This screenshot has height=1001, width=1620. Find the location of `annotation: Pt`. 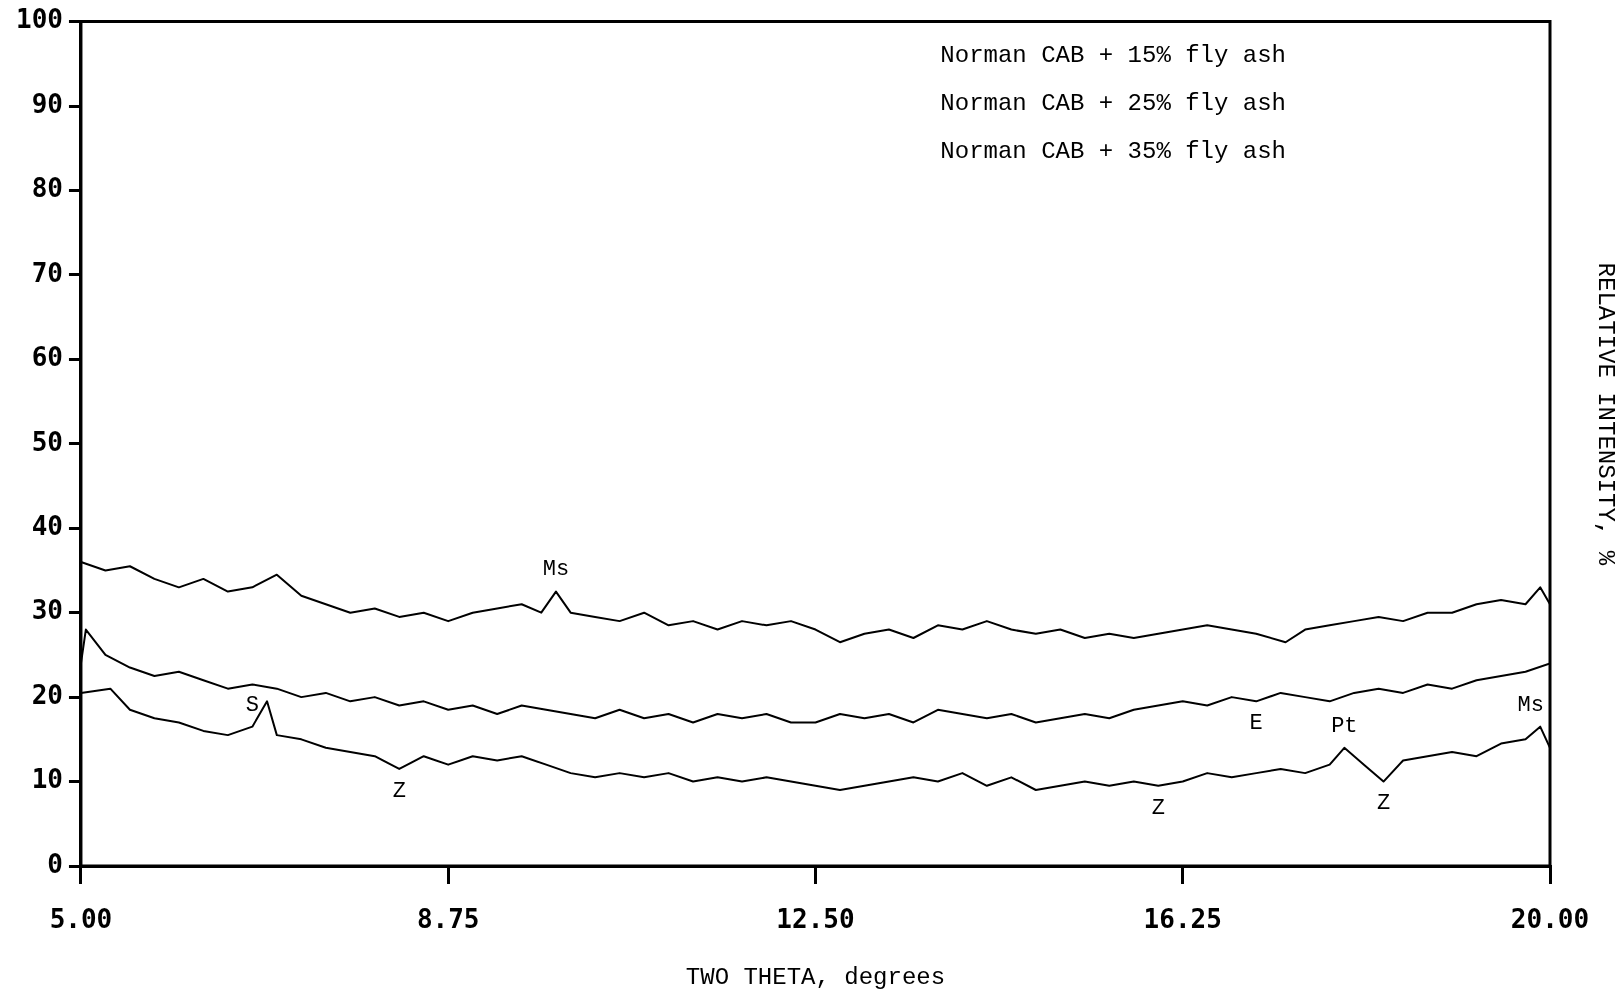

annotation: Pt is located at coordinates (1344, 726).